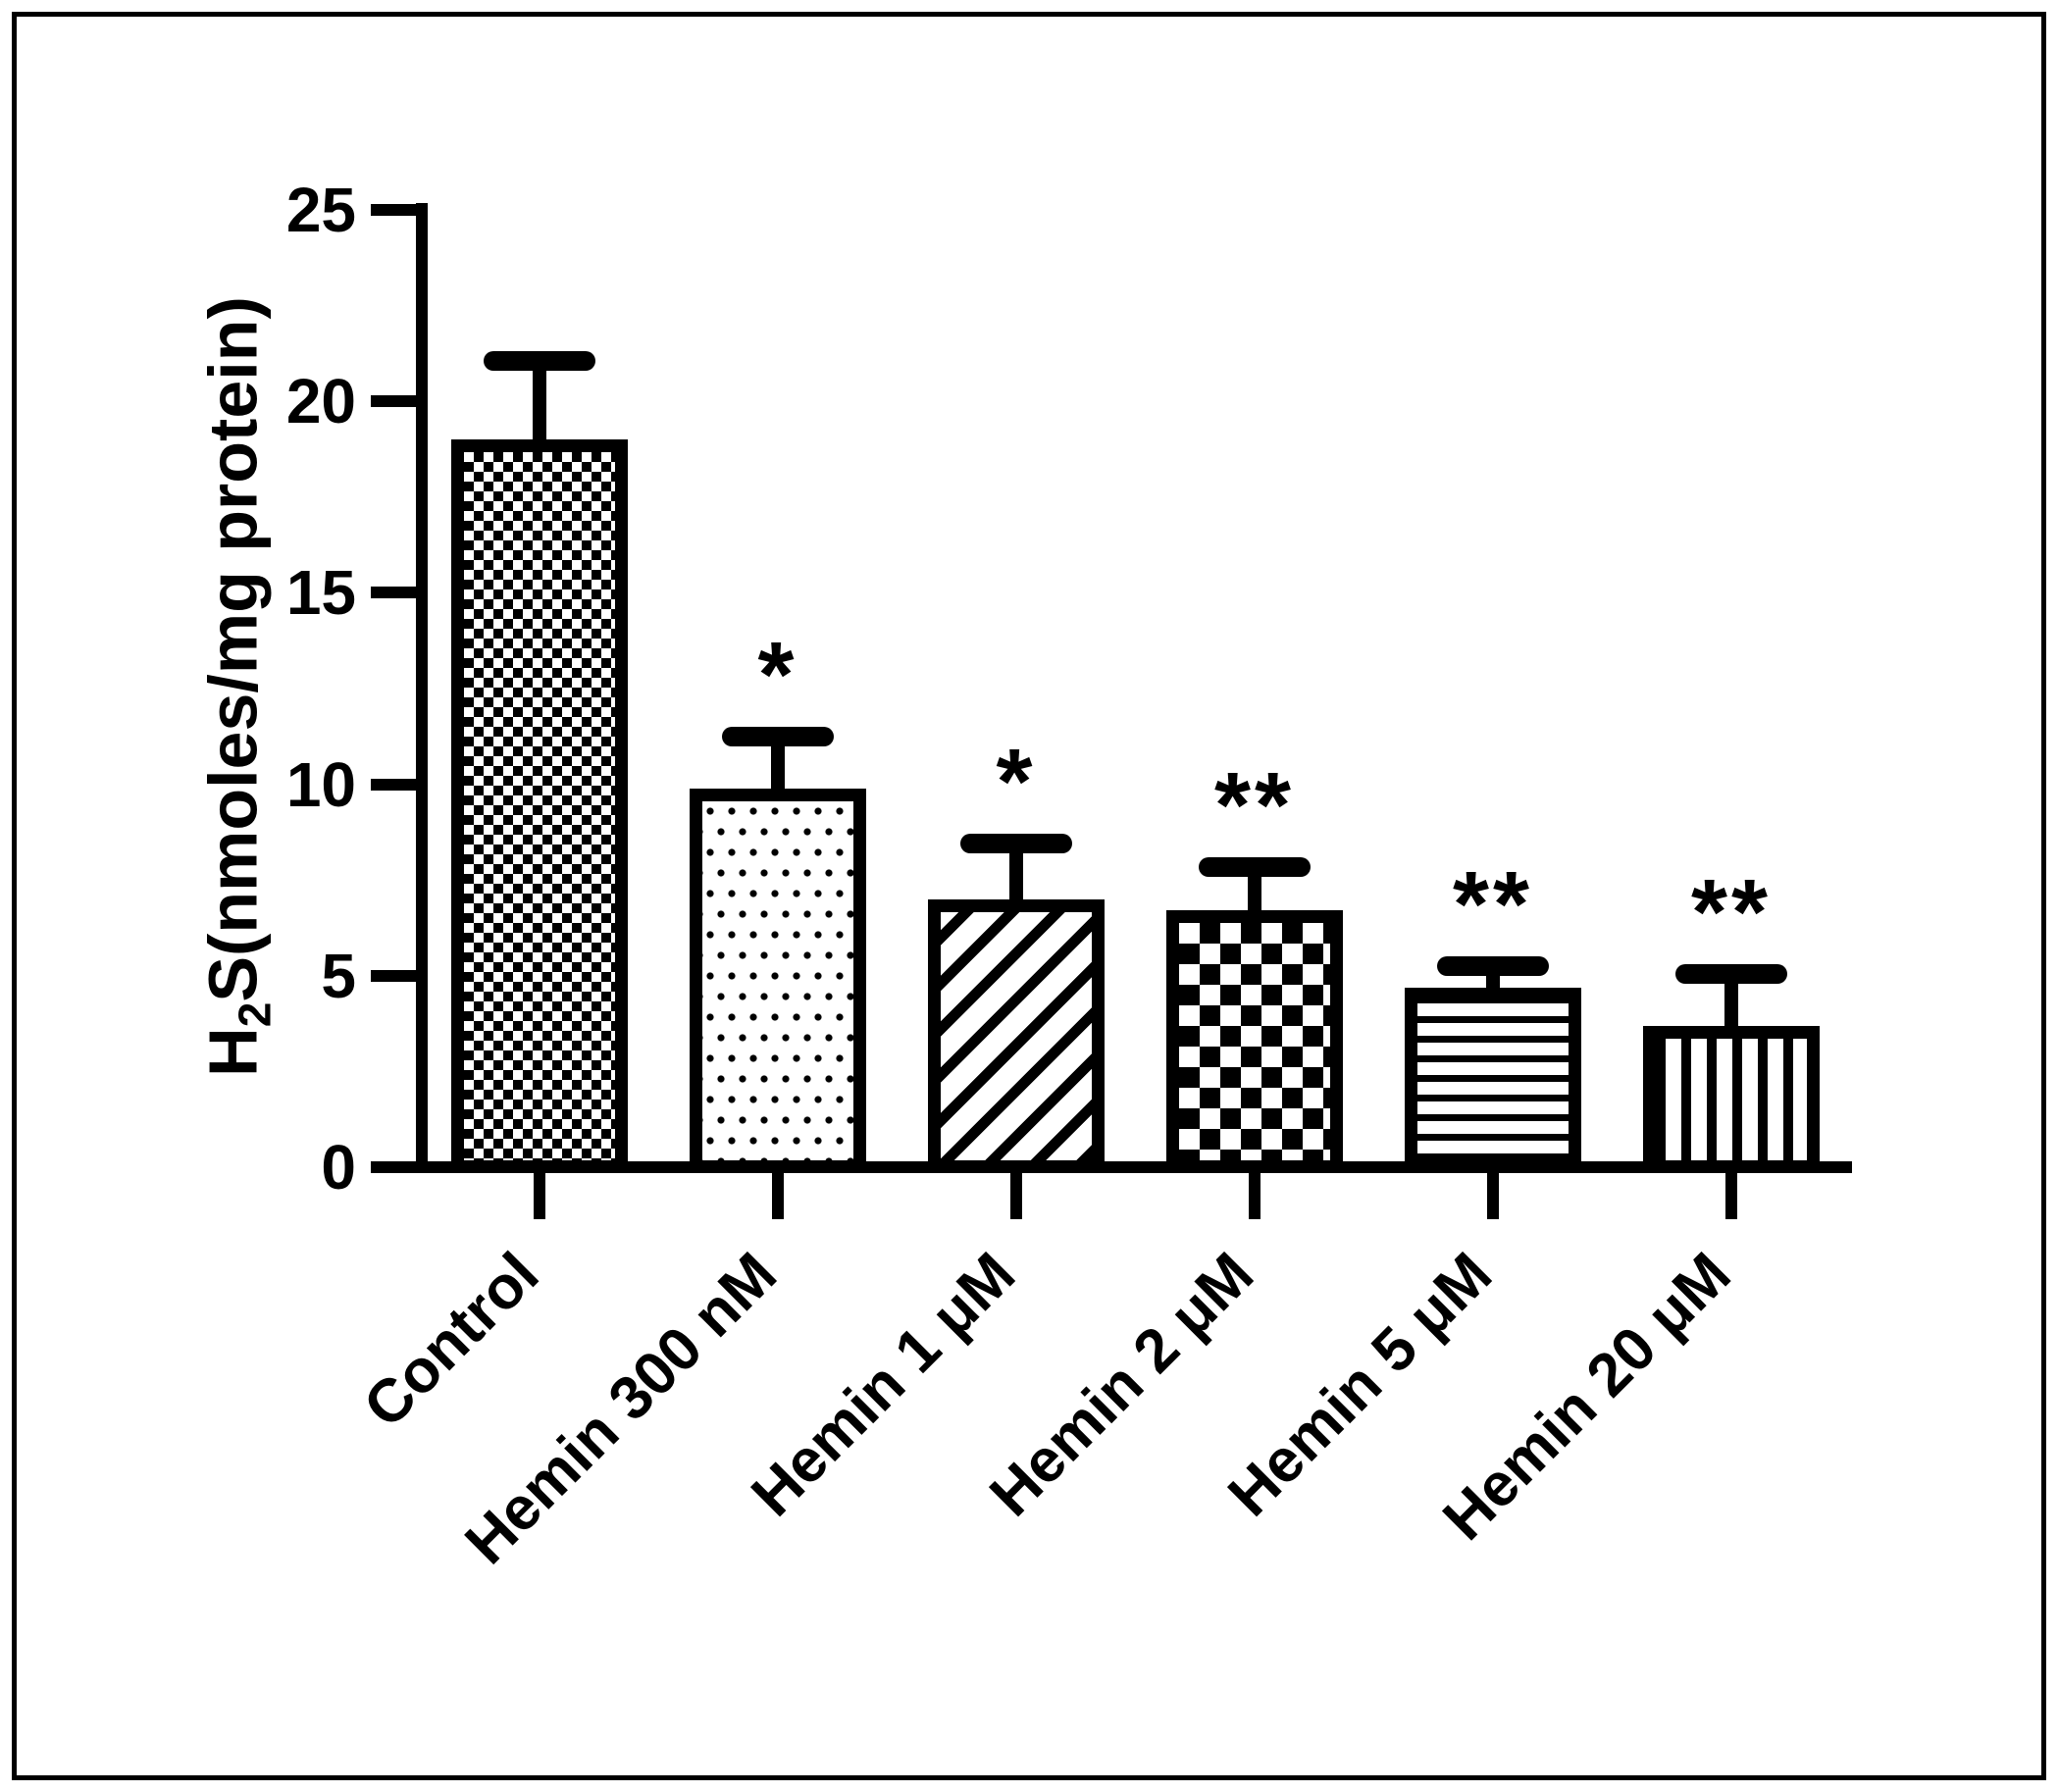  What do you see at coordinates (233, 1052) in the screenshot?
I see `y-axis-title-base: H` at bounding box center [233, 1052].